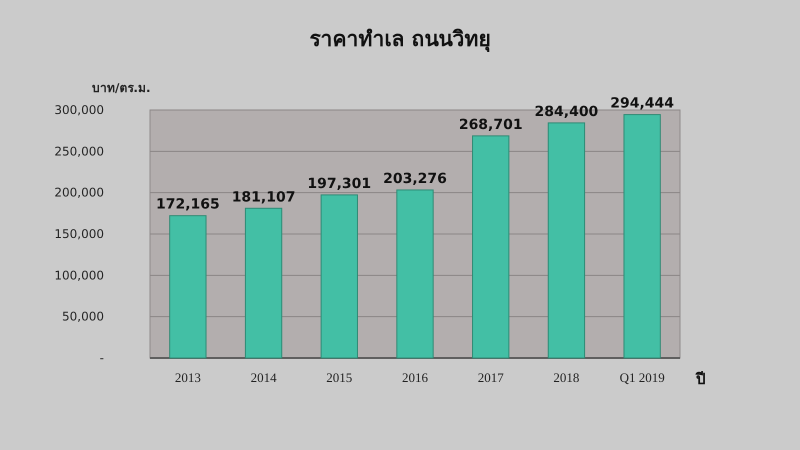 The height and width of the screenshot is (450, 800). I want to click on title: ราคาทำเล ถนนวิทยุ, so click(400, 39).